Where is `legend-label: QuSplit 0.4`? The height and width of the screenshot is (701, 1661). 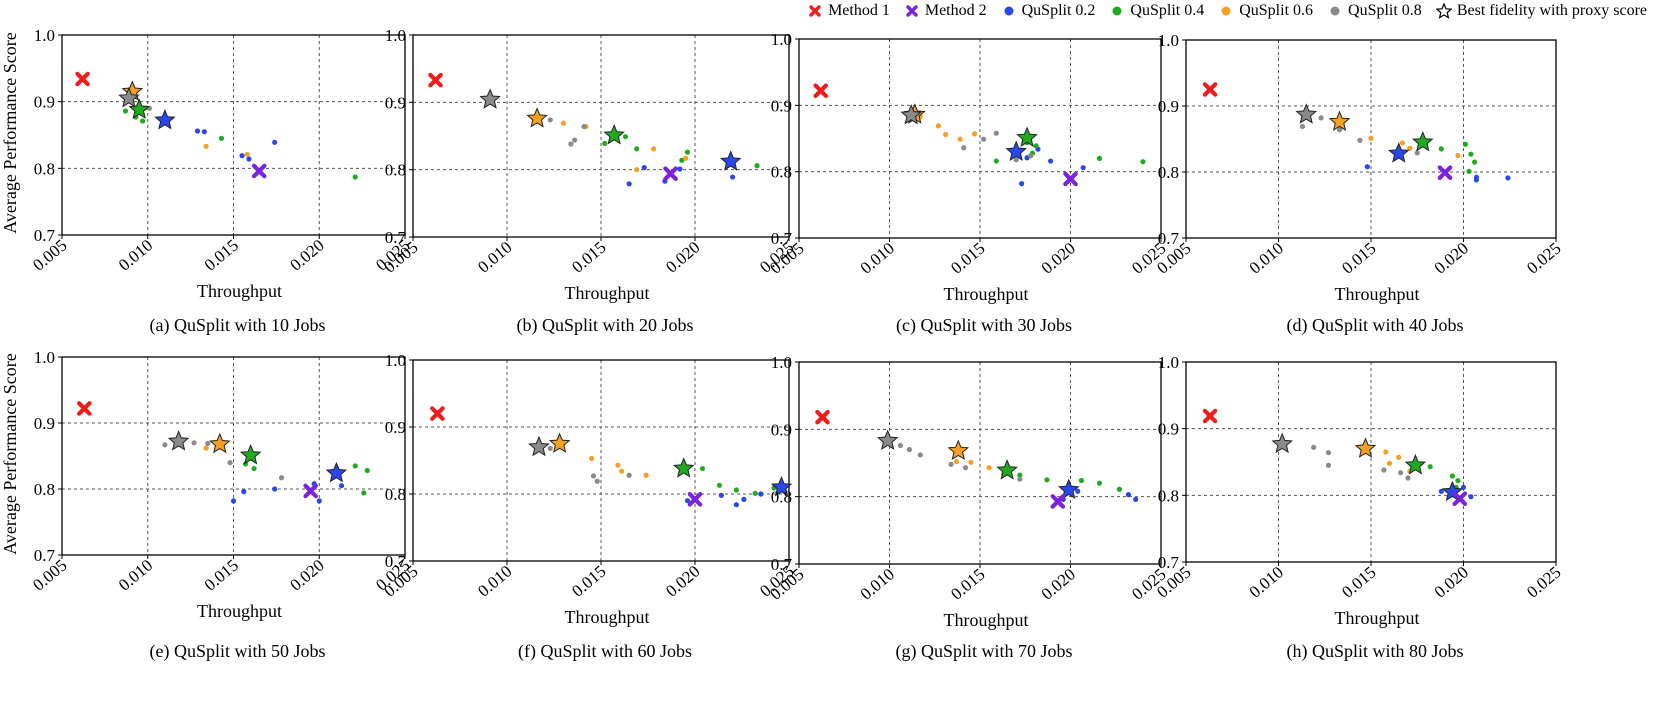
legend-label: QuSplit 0.4 is located at coordinates (1167, 10).